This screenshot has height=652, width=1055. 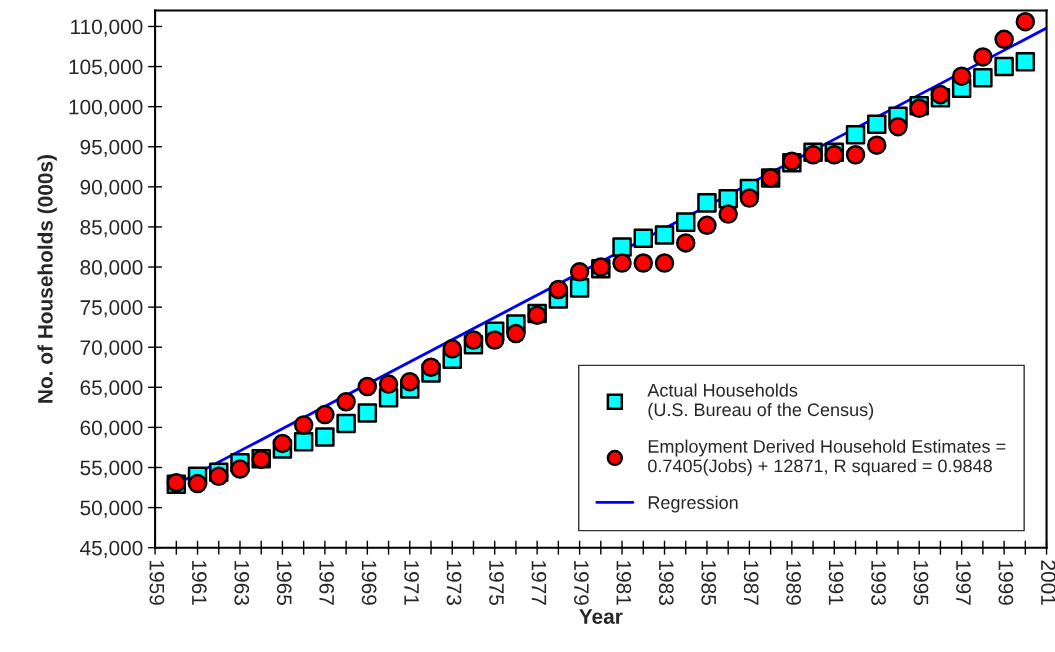 What do you see at coordinates (1047, 582) in the screenshot?
I see `x-tick-label: 2001` at bounding box center [1047, 582].